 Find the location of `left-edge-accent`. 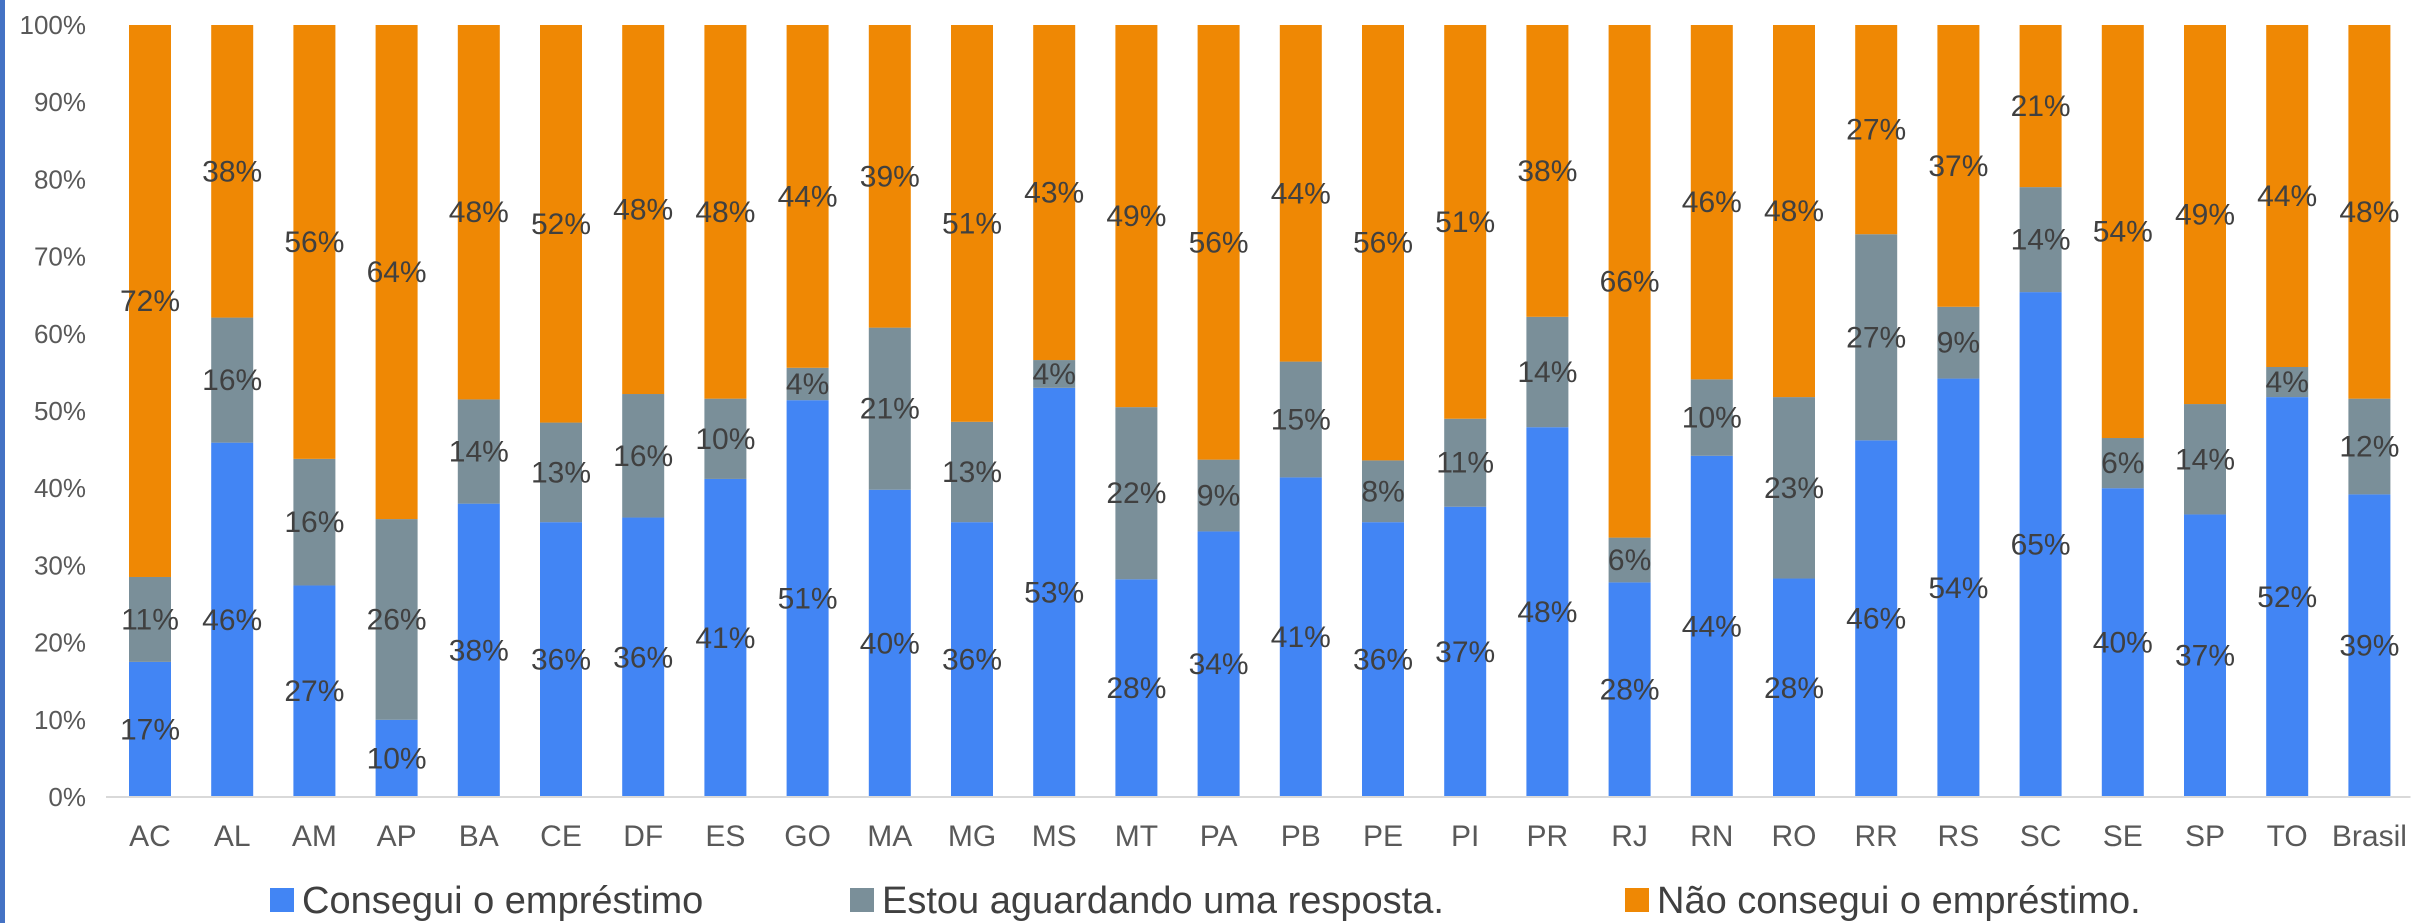

left-edge-accent is located at coordinates (2, 461).